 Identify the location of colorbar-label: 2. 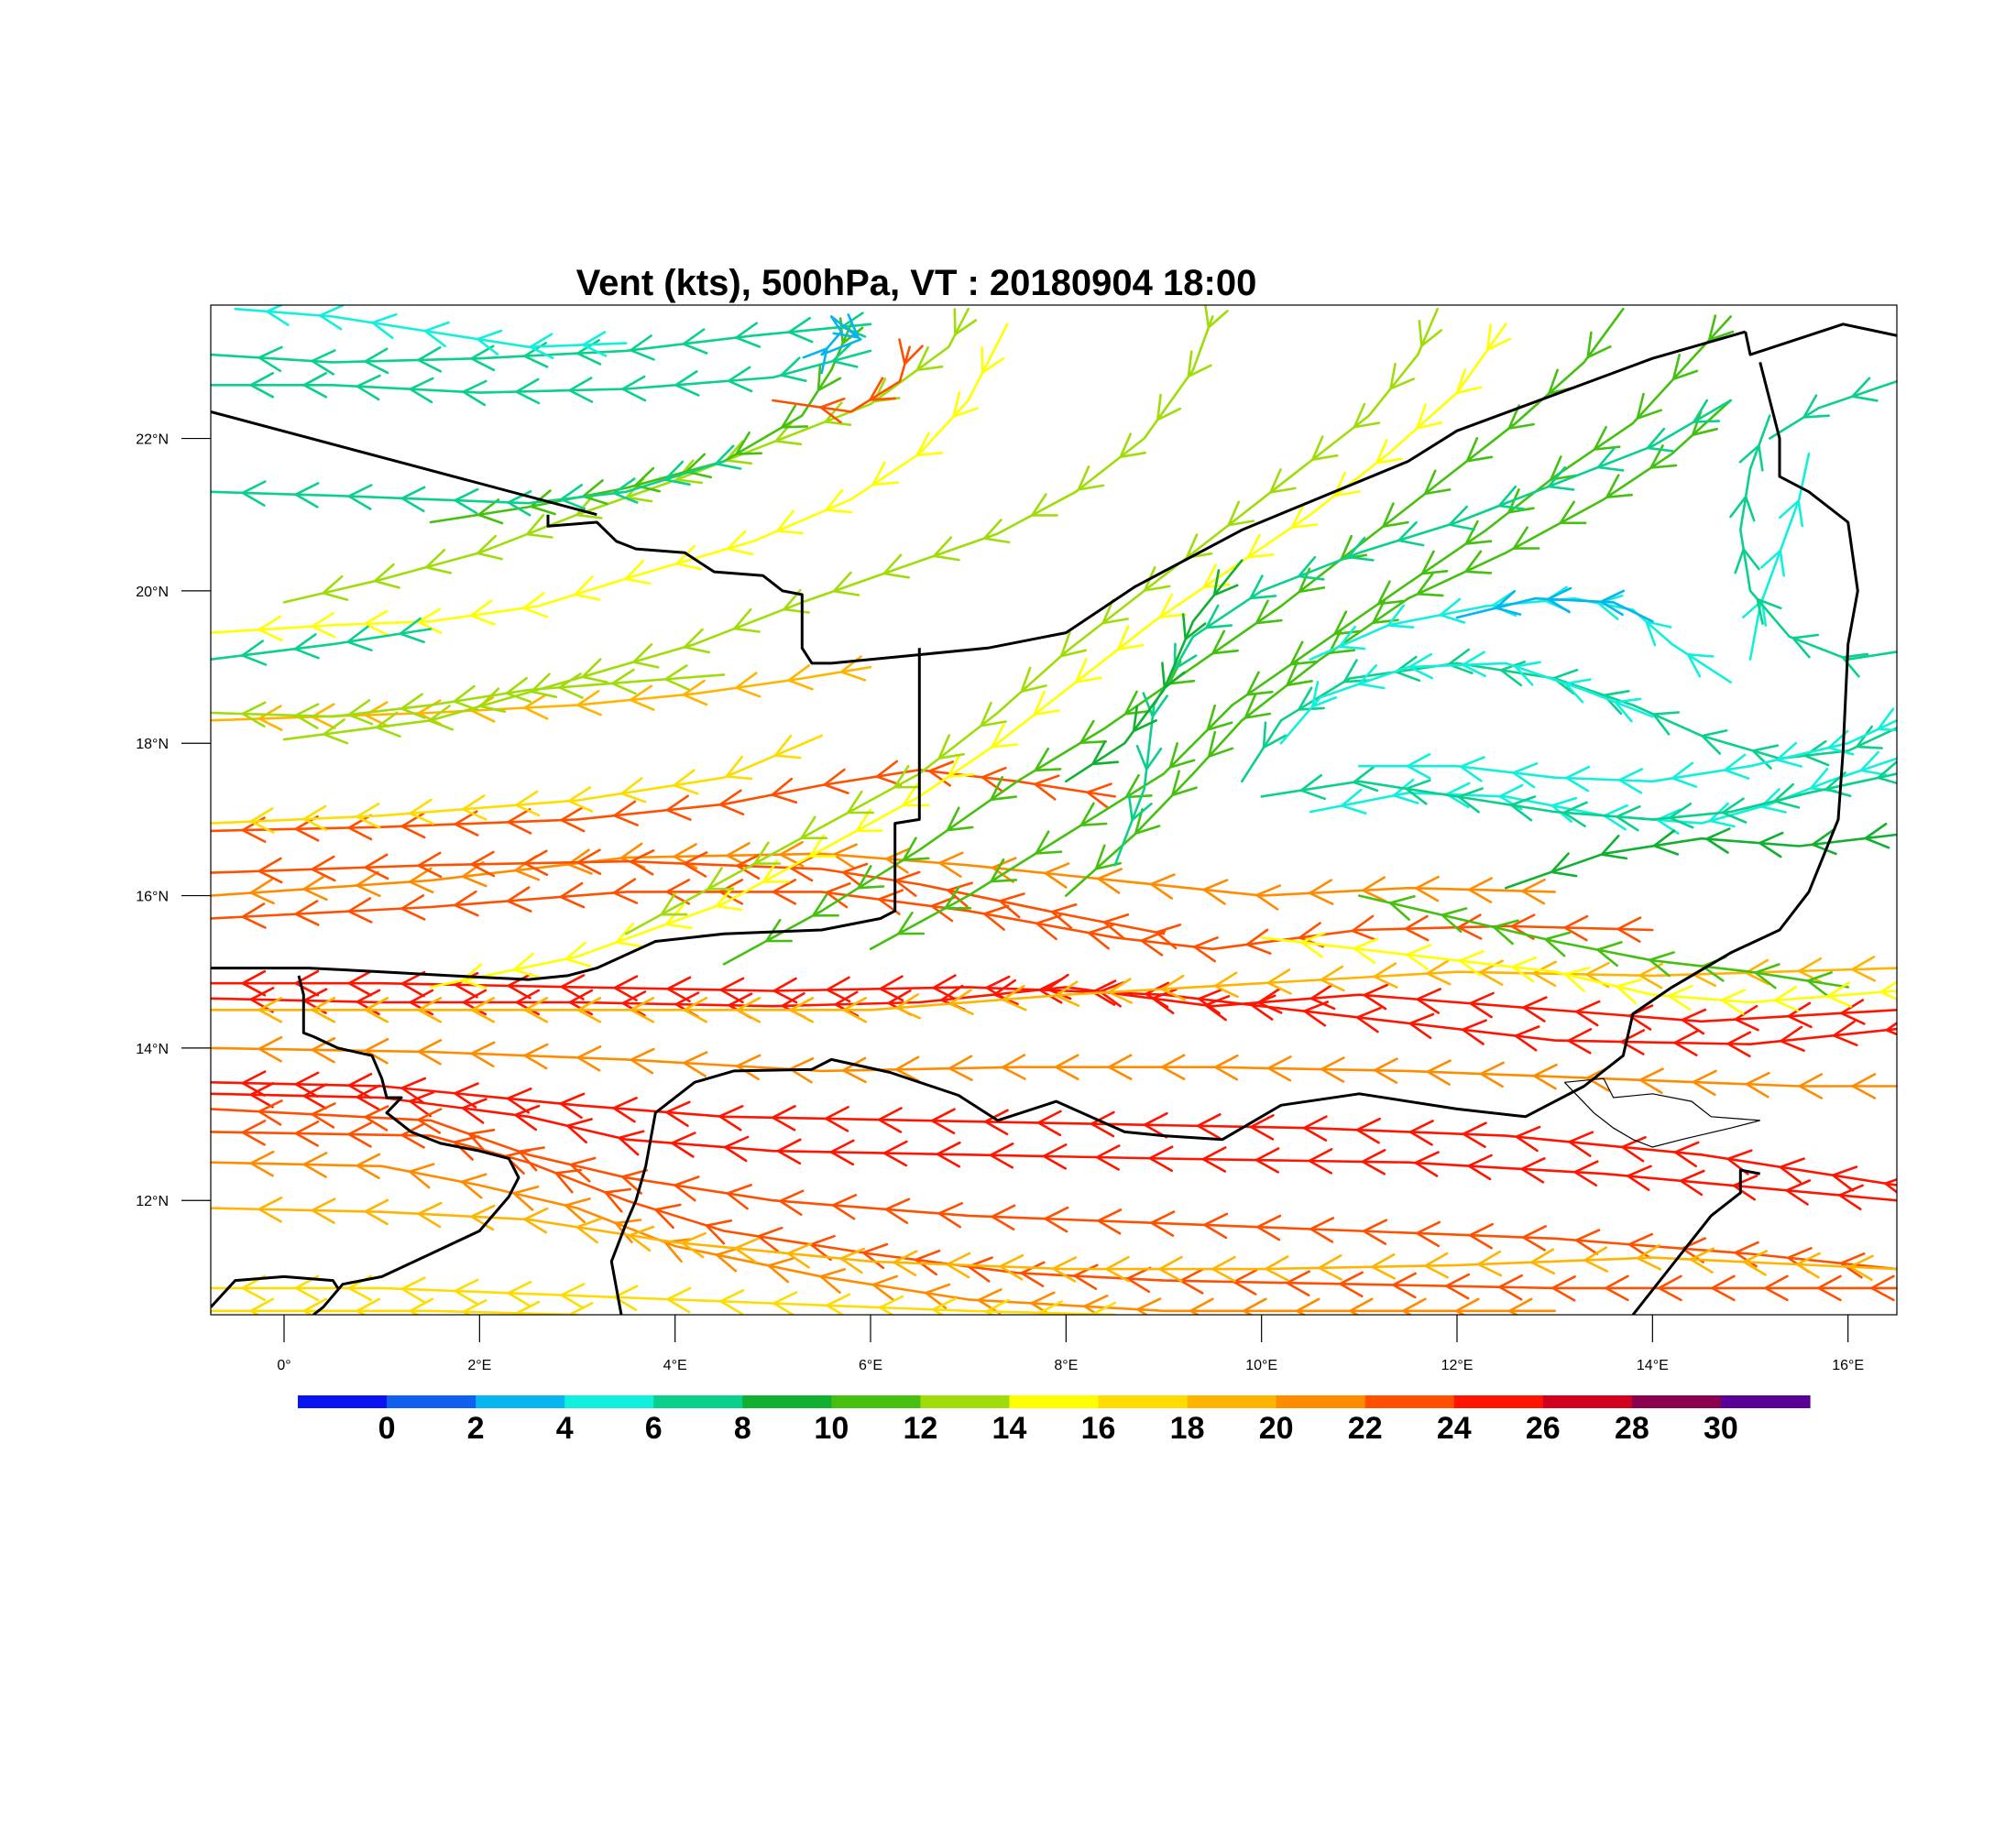
(476, 1428).